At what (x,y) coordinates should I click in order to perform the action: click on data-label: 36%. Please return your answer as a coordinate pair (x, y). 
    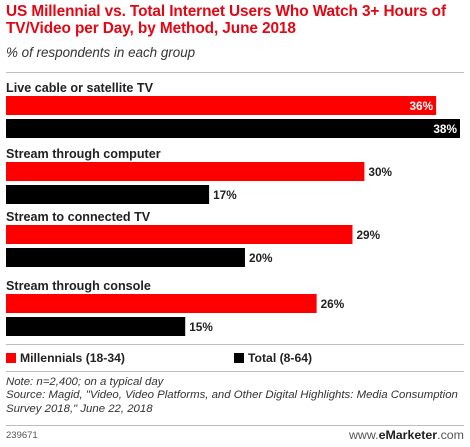
    Looking at the image, I should click on (421, 106).